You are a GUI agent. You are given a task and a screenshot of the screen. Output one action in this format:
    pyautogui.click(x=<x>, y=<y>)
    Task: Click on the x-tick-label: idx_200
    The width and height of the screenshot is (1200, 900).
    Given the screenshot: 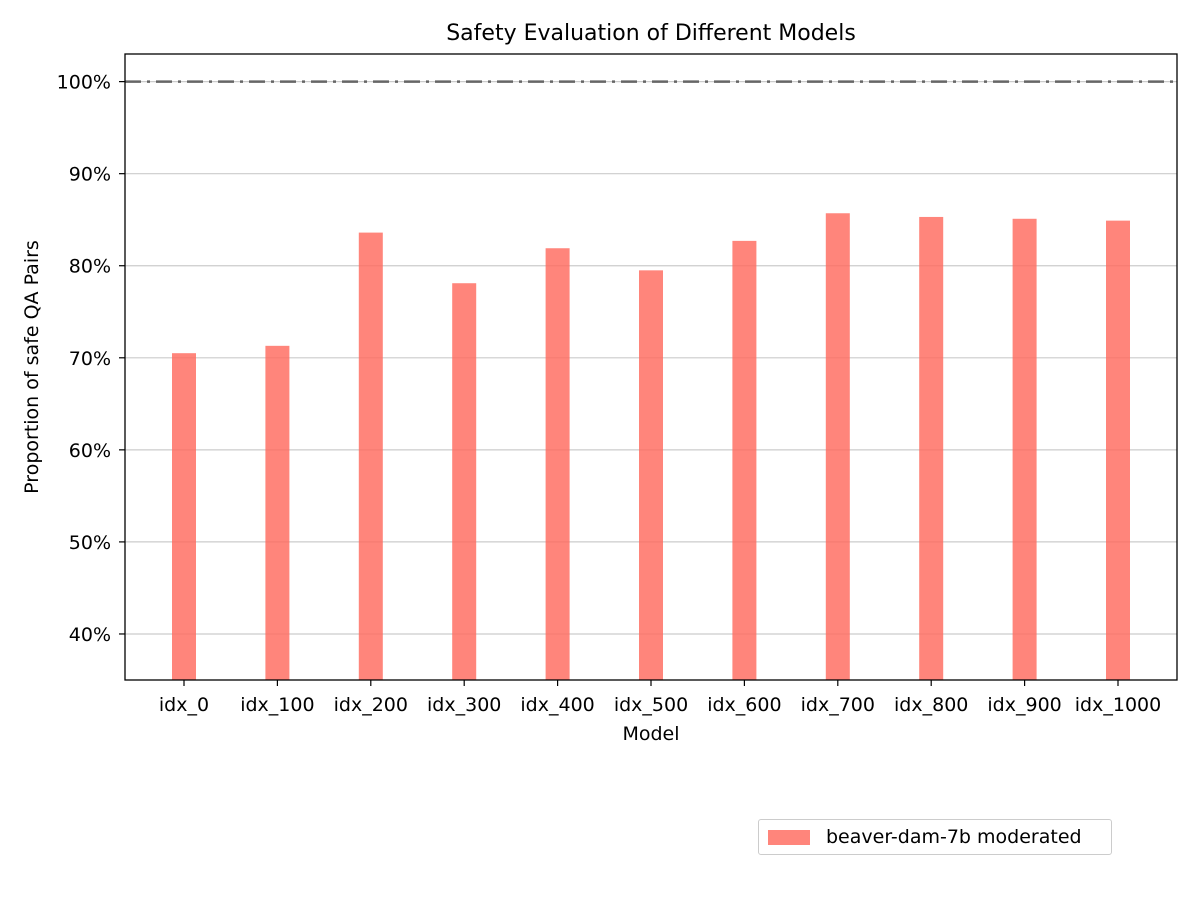 What is the action you would take?
    pyautogui.click(x=371, y=705)
    